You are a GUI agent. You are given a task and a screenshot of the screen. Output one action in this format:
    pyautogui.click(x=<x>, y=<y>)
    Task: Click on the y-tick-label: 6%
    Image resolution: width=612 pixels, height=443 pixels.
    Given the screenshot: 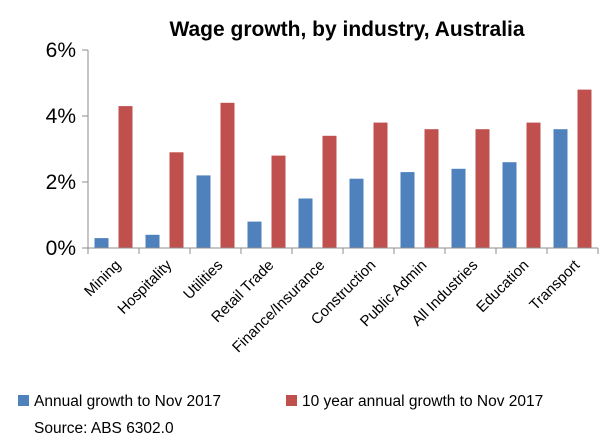 What is the action you would take?
    pyautogui.click(x=61, y=50)
    